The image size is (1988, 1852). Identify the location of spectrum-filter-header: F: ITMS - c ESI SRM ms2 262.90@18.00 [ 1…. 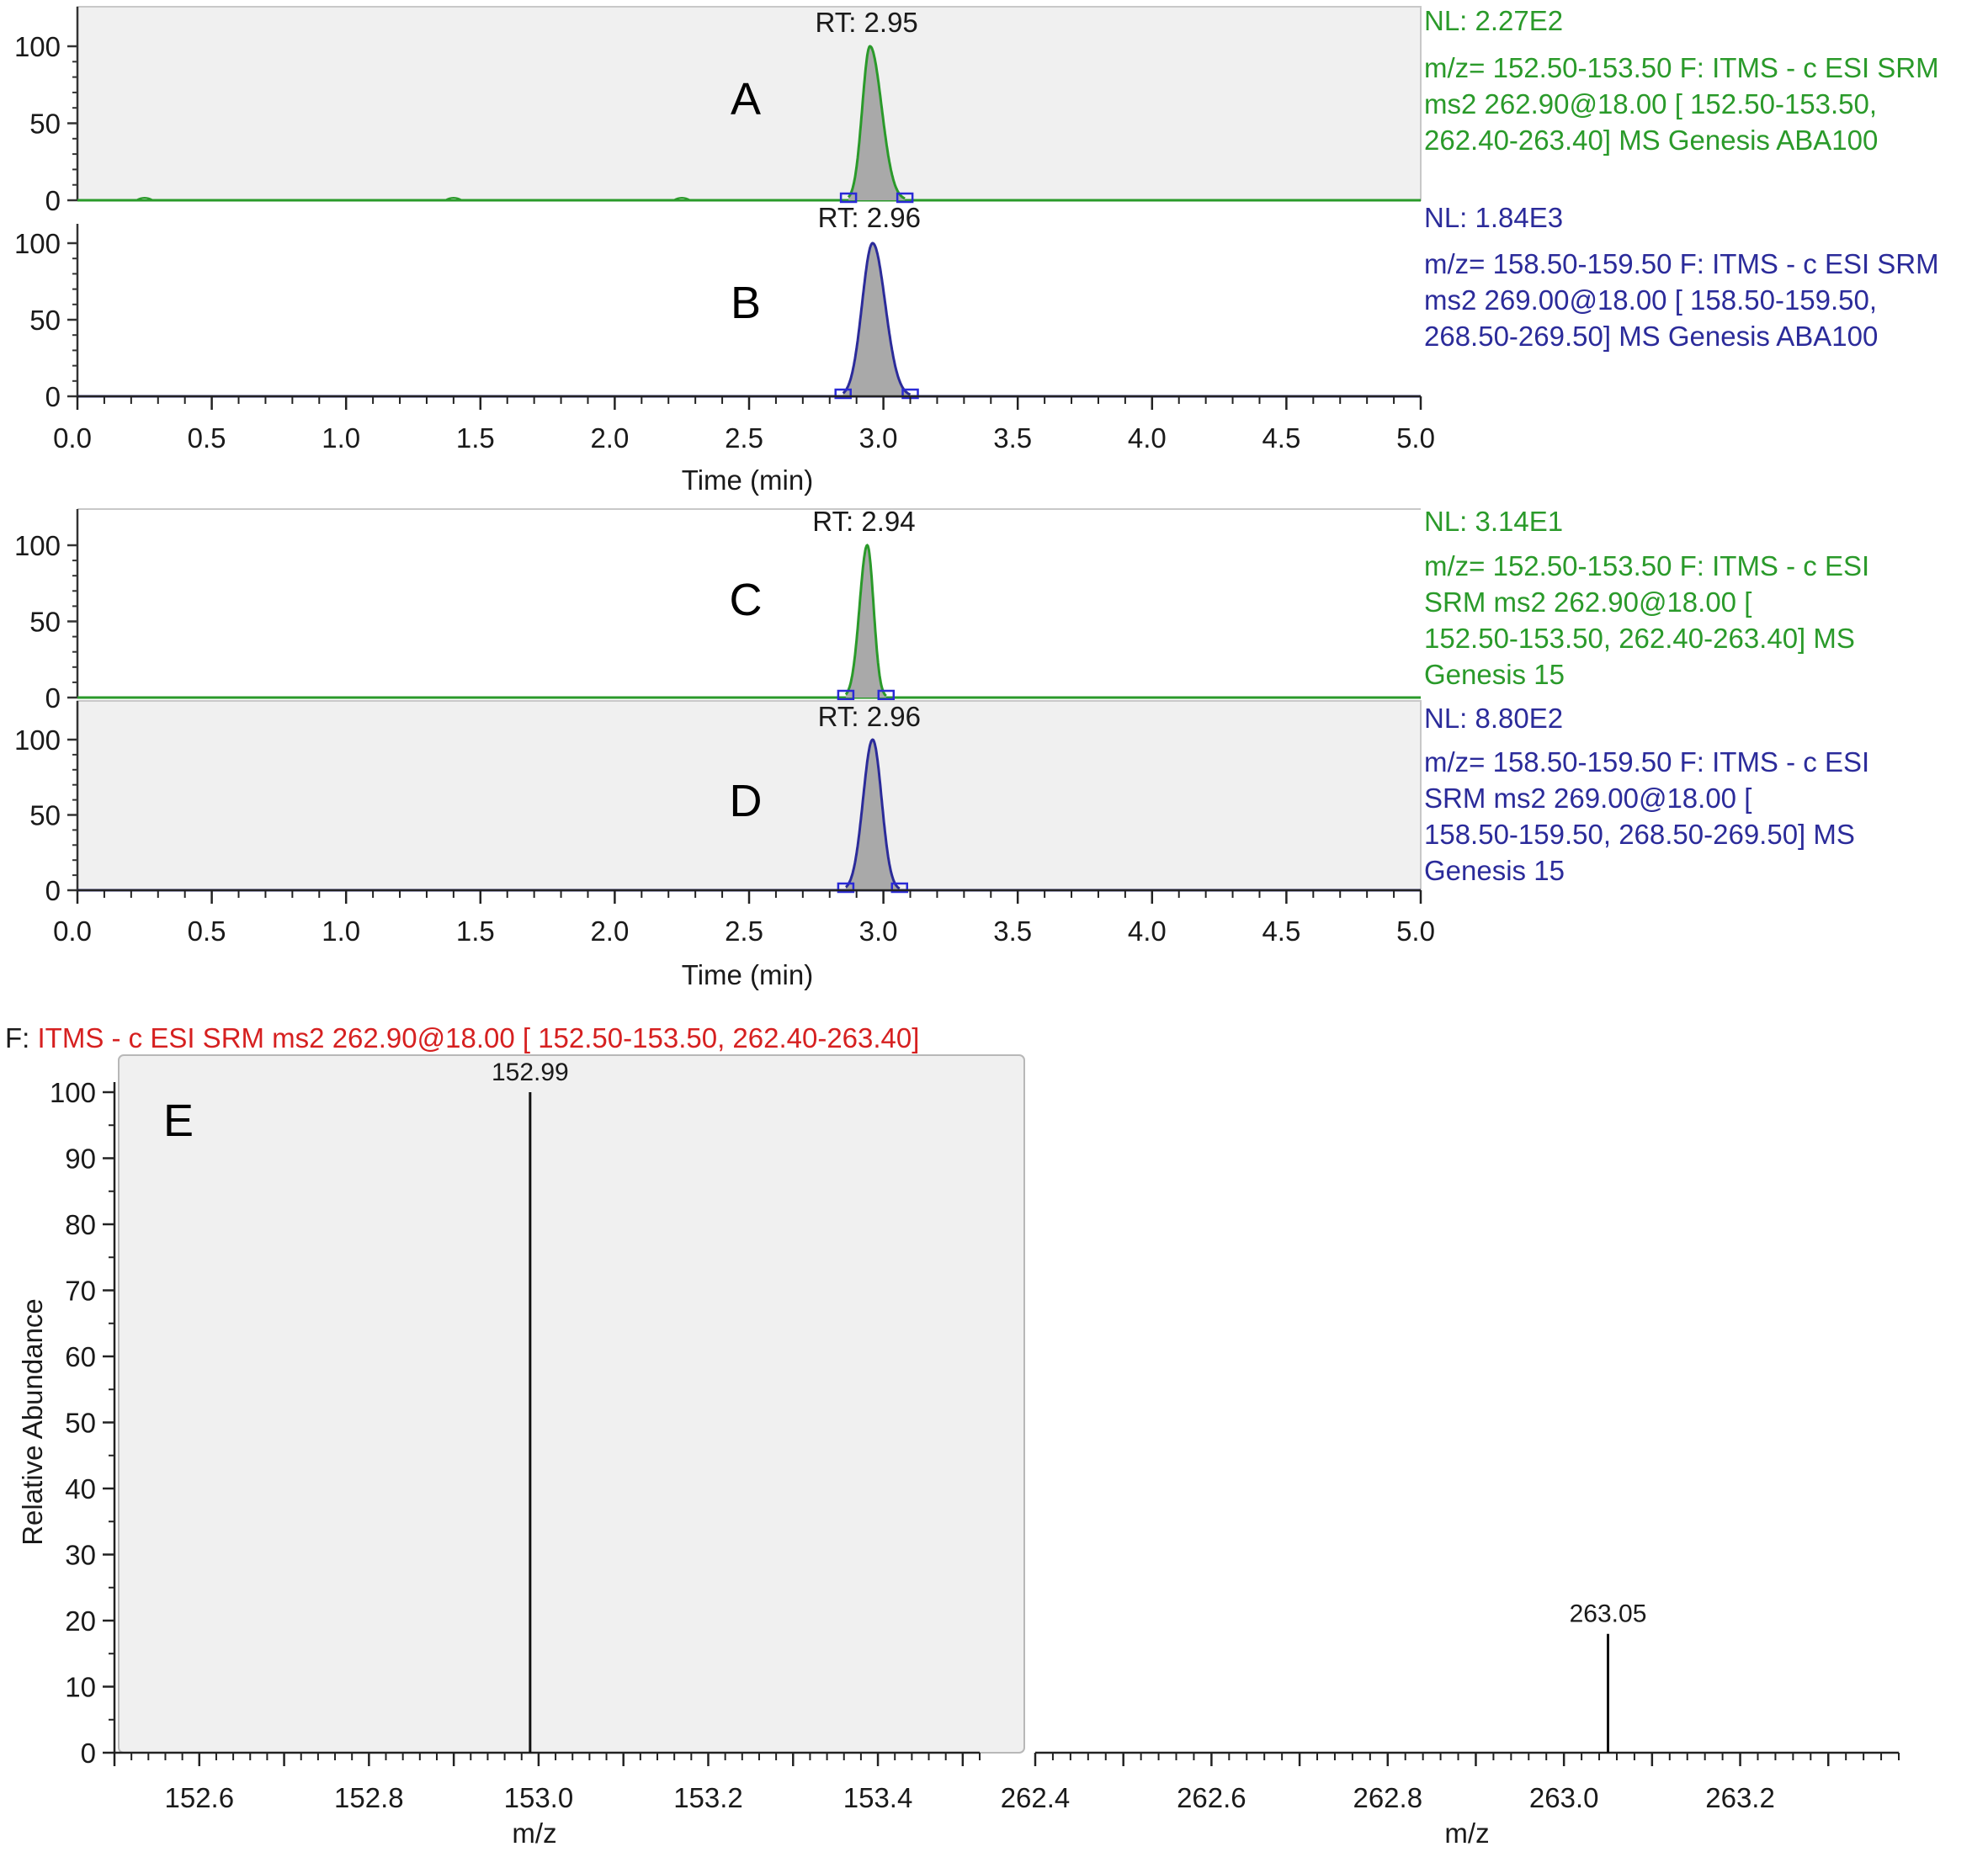
(462, 1037).